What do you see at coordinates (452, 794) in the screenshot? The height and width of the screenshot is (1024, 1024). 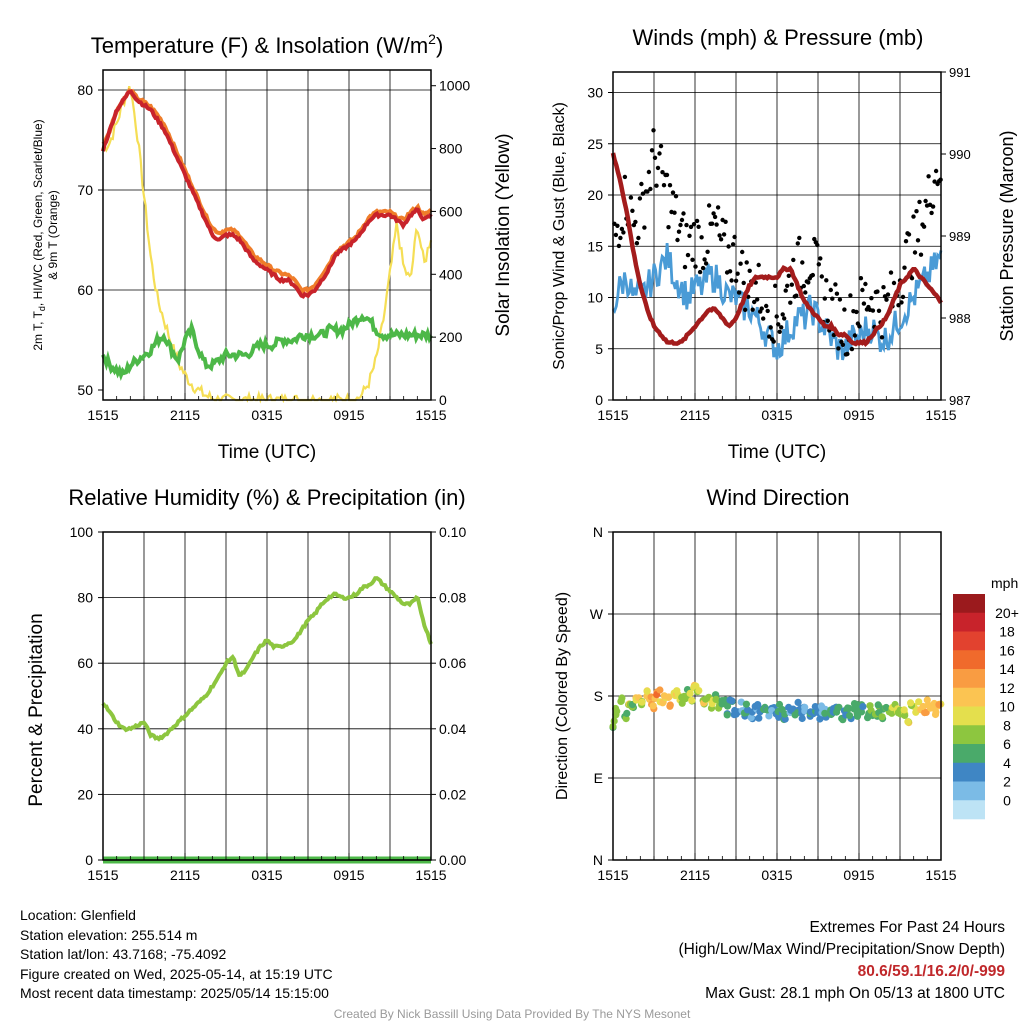 I see `precip-ytick-label: 0.02` at bounding box center [452, 794].